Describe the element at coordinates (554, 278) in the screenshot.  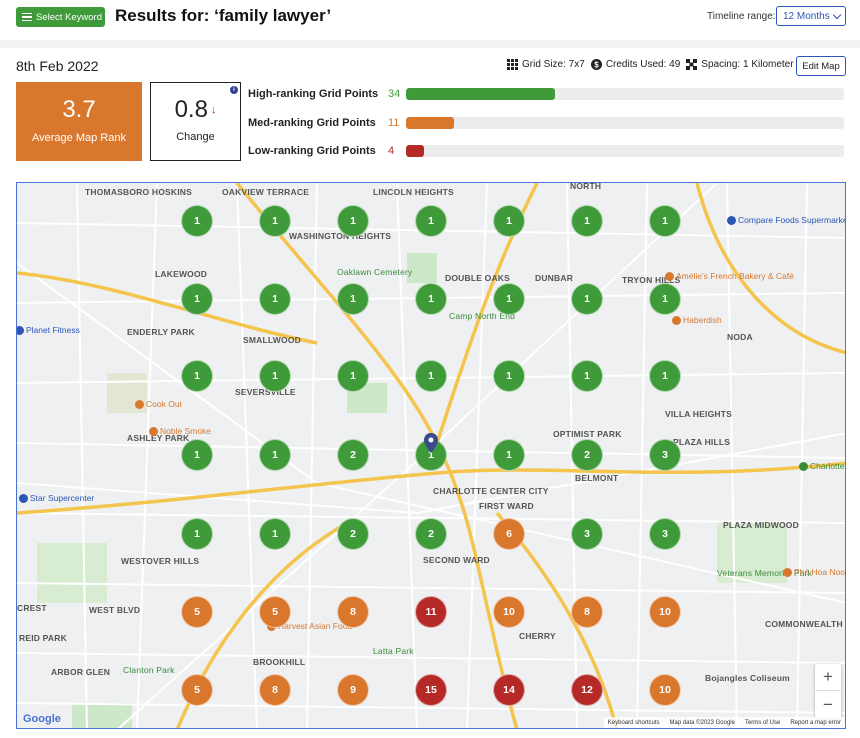
I see `map-label: DUNBAR` at that location.